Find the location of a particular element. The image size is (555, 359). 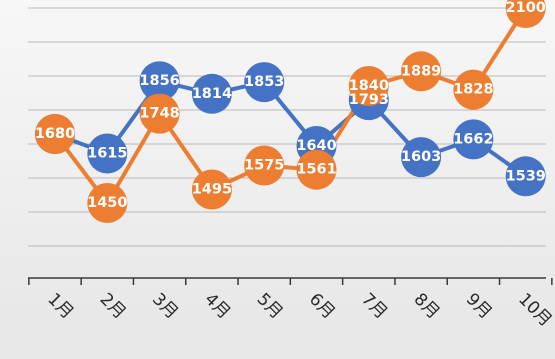

data-label: 1889 is located at coordinates (421, 71).